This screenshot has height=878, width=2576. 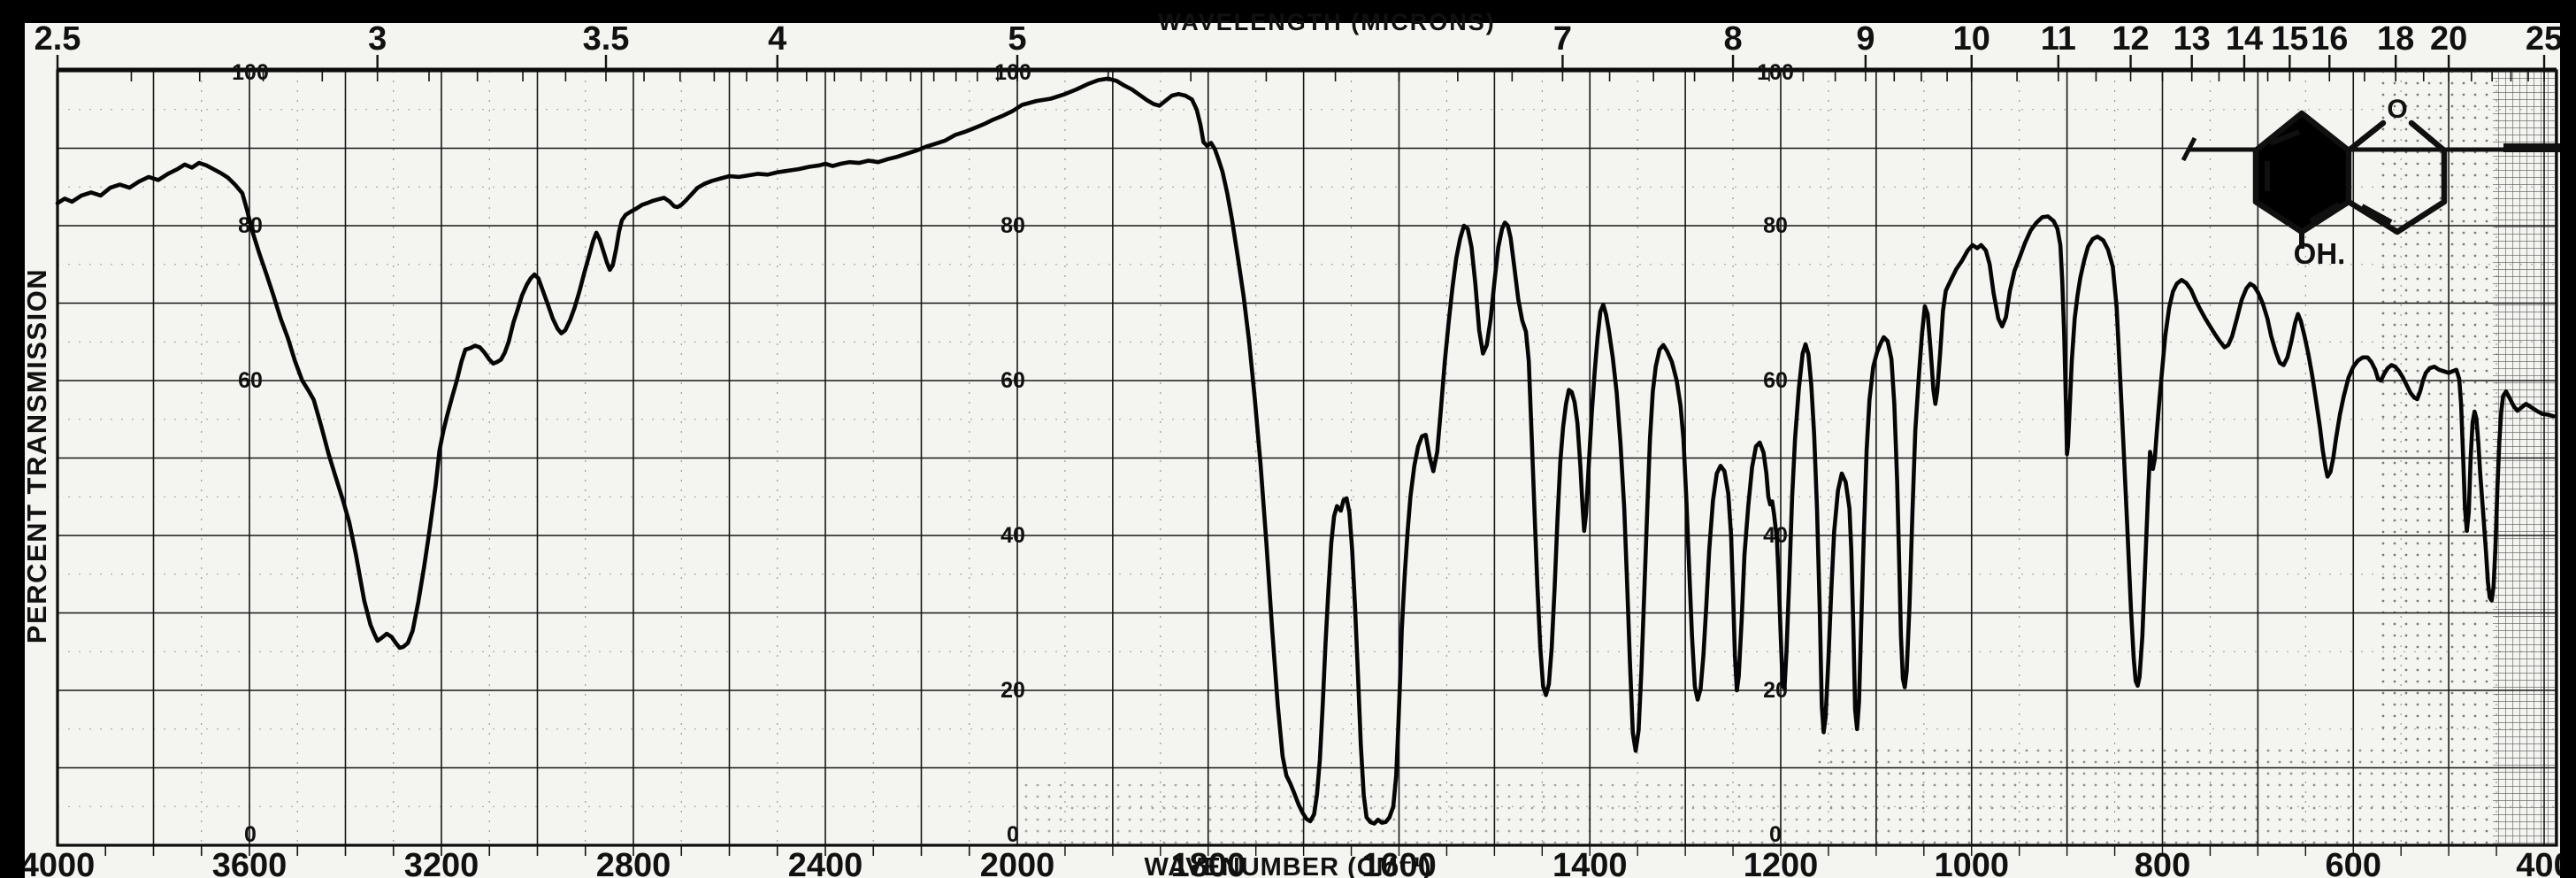 What do you see at coordinates (606, 39) in the screenshot?
I see `micron-tick-label: 3.5` at bounding box center [606, 39].